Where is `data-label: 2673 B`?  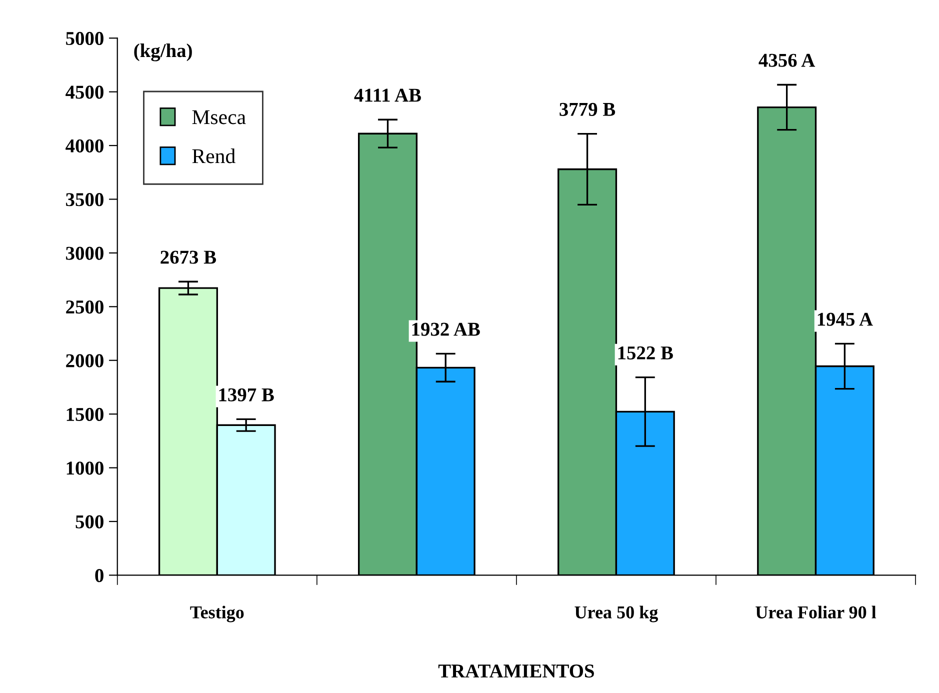
data-label: 2673 B is located at coordinates (188, 257).